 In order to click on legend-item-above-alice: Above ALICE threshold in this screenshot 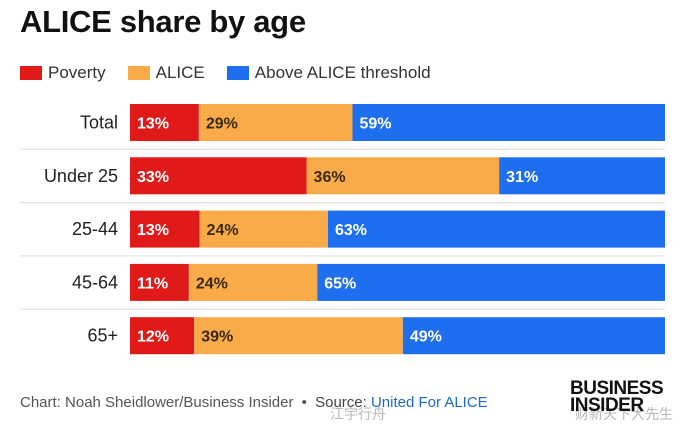, I will do `click(328, 73)`.